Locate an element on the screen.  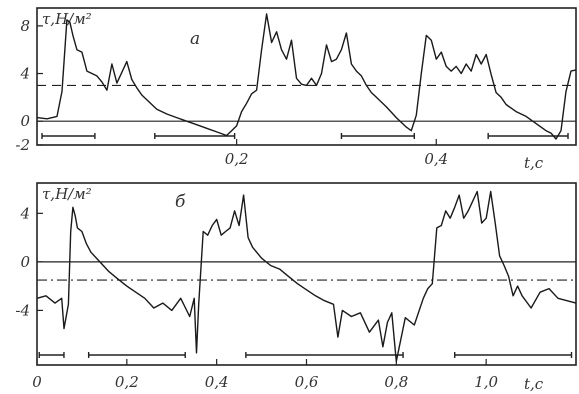
panel-b-y-axis-title: τ,Н/м² is located at coordinates (67, 194).